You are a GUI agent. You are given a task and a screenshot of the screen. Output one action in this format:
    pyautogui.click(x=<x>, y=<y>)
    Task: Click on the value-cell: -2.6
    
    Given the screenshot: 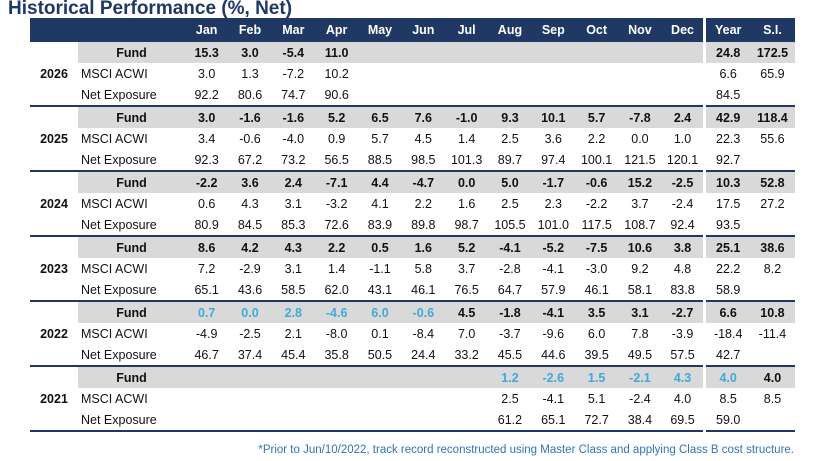 What is the action you would take?
    pyautogui.click(x=553, y=377)
    